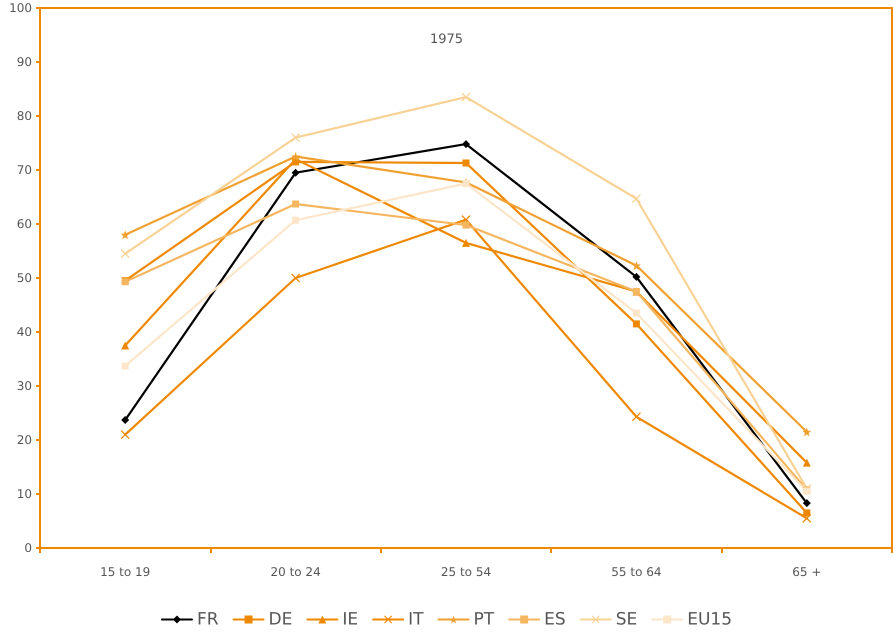 The image size is (893, 635). Describe the element at coordinates (636, 572) in the screenshot. I see `x-tick-label: 55 to 64` at that location.